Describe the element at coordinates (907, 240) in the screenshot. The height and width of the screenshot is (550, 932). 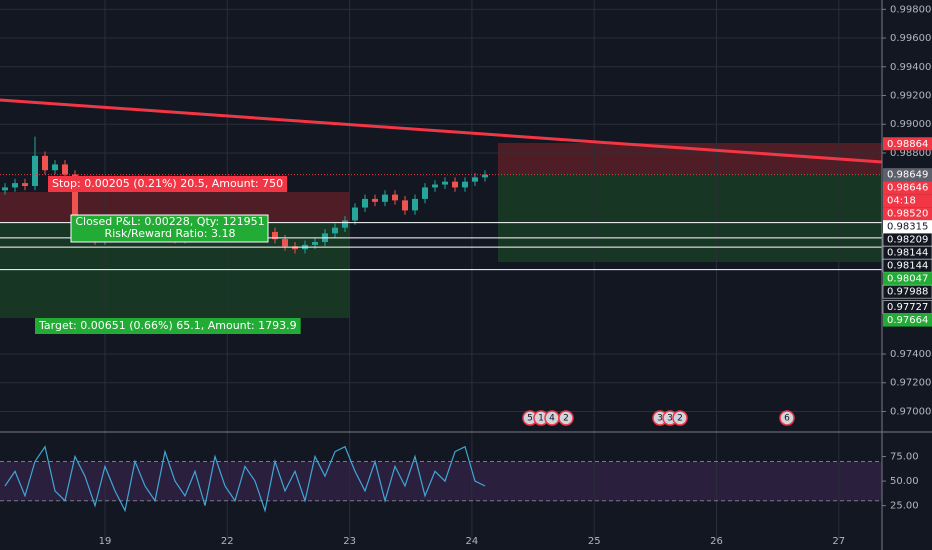
I see `price-label: 0.98209` at that location.